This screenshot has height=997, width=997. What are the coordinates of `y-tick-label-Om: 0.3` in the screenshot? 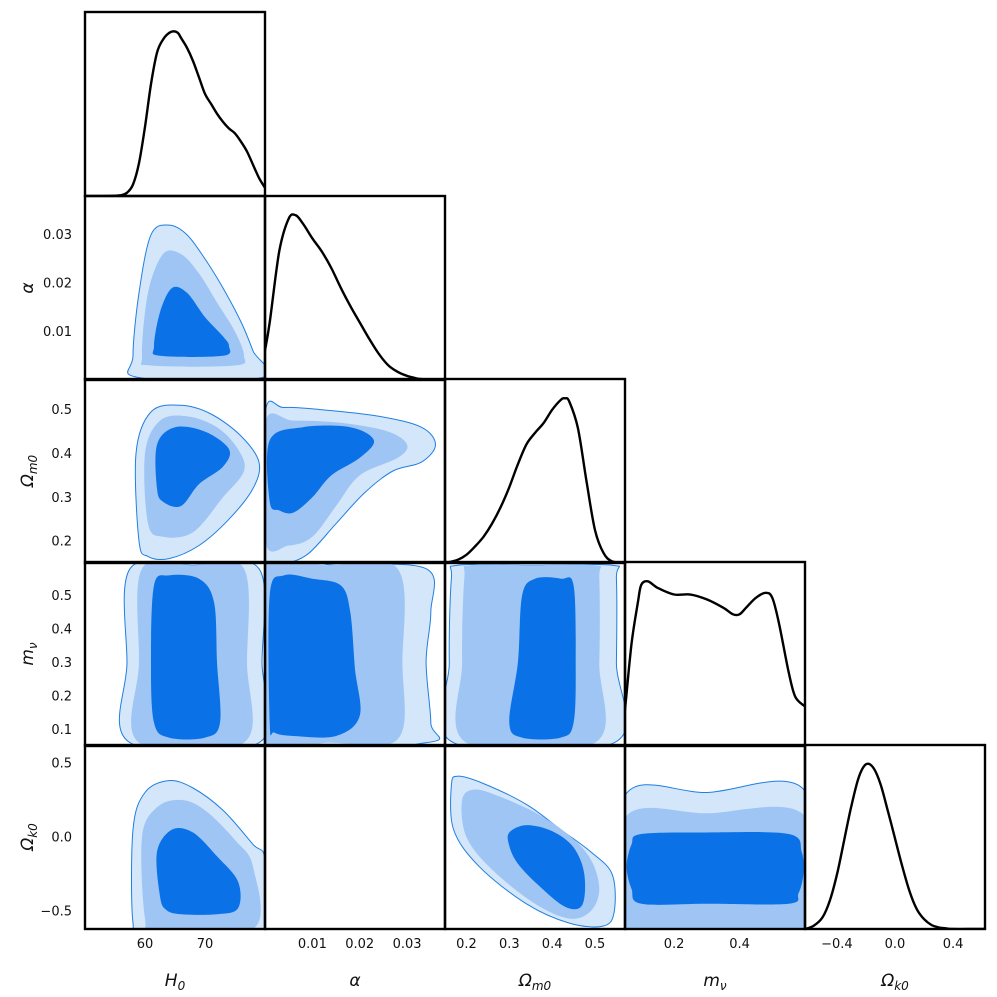 It's located at (61, 498).